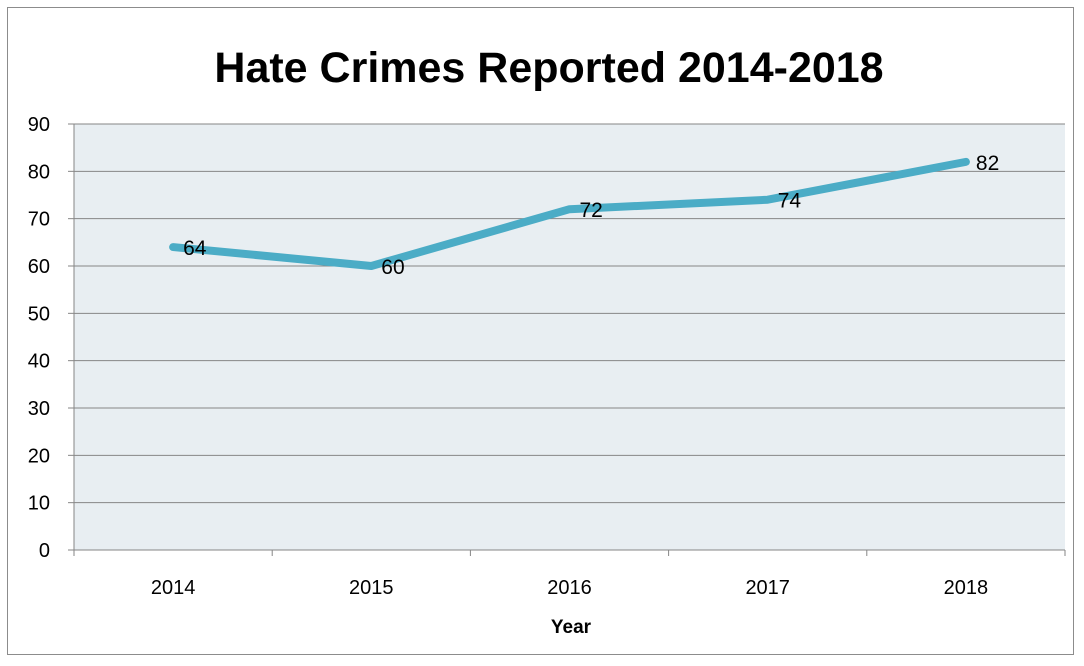 This screenshot has width=1084, height=666. Describe the element at coordinates (39, 125) in the screenshot. I see `y-tick-label: 90` at that location.